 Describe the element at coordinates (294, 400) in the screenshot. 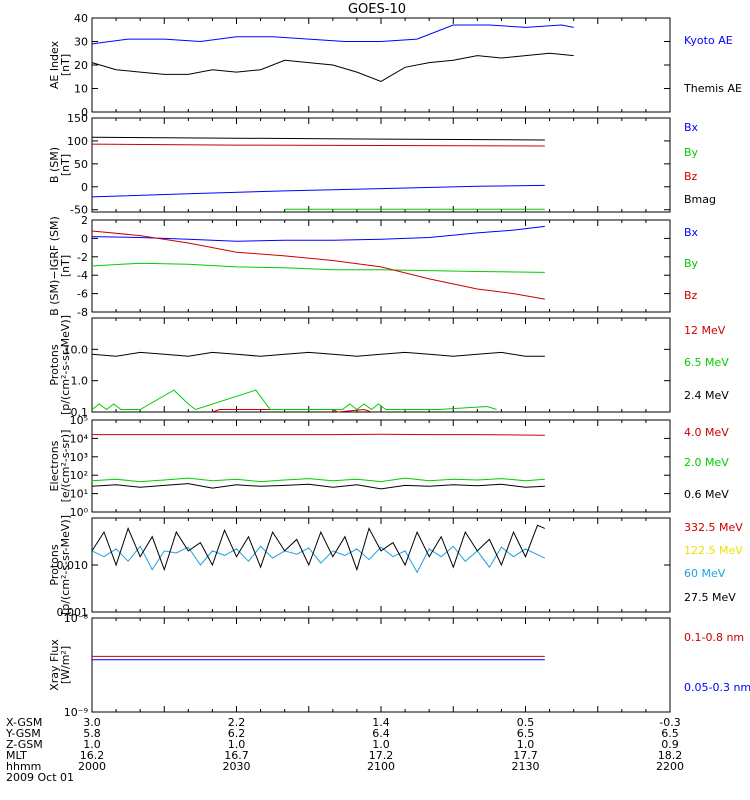

I see `panel-4-series-6-5-mev` at that location.